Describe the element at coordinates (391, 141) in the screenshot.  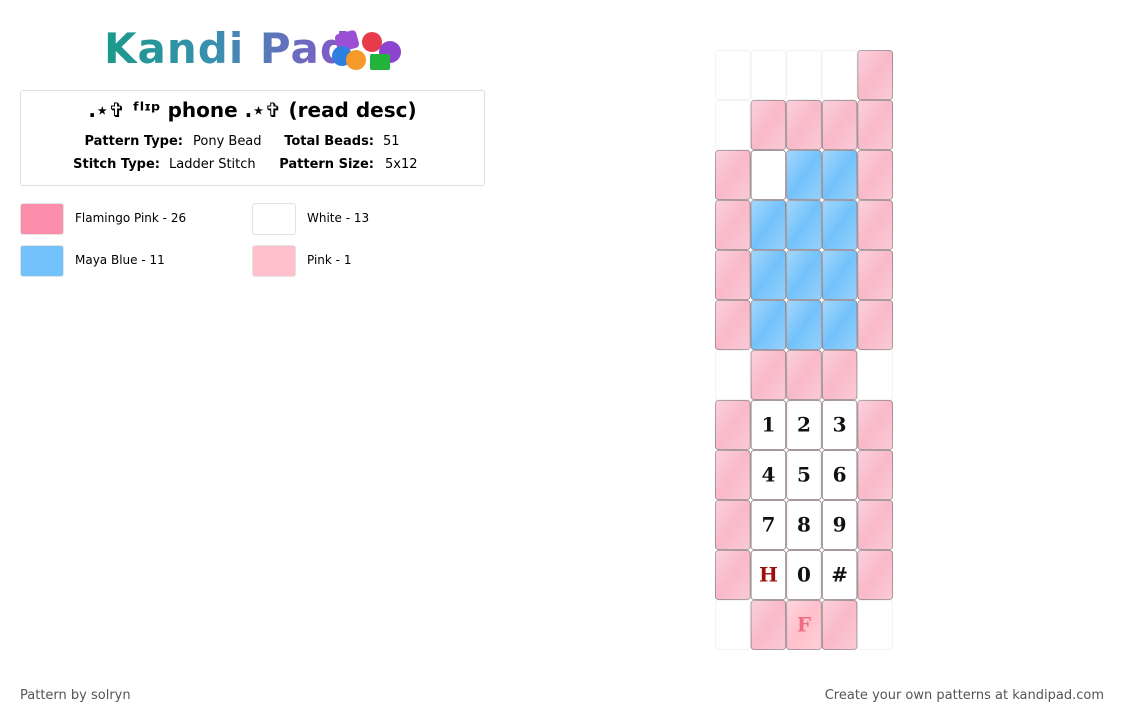
I see `detail-value: 51` at that location.